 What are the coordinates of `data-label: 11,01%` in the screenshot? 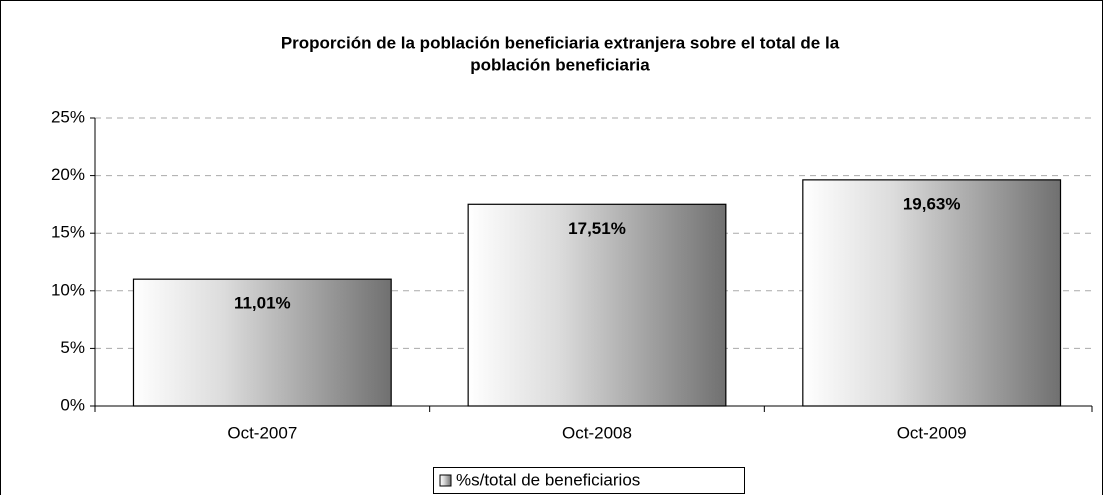 It's located at (262, 303).